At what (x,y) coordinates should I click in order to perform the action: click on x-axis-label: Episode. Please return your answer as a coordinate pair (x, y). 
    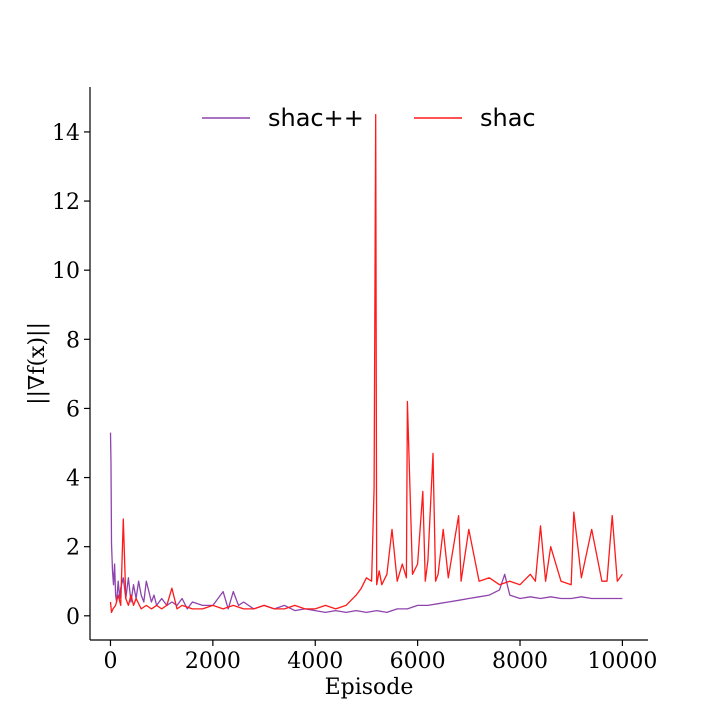
    Looking at the image, I should click on (369, 687).